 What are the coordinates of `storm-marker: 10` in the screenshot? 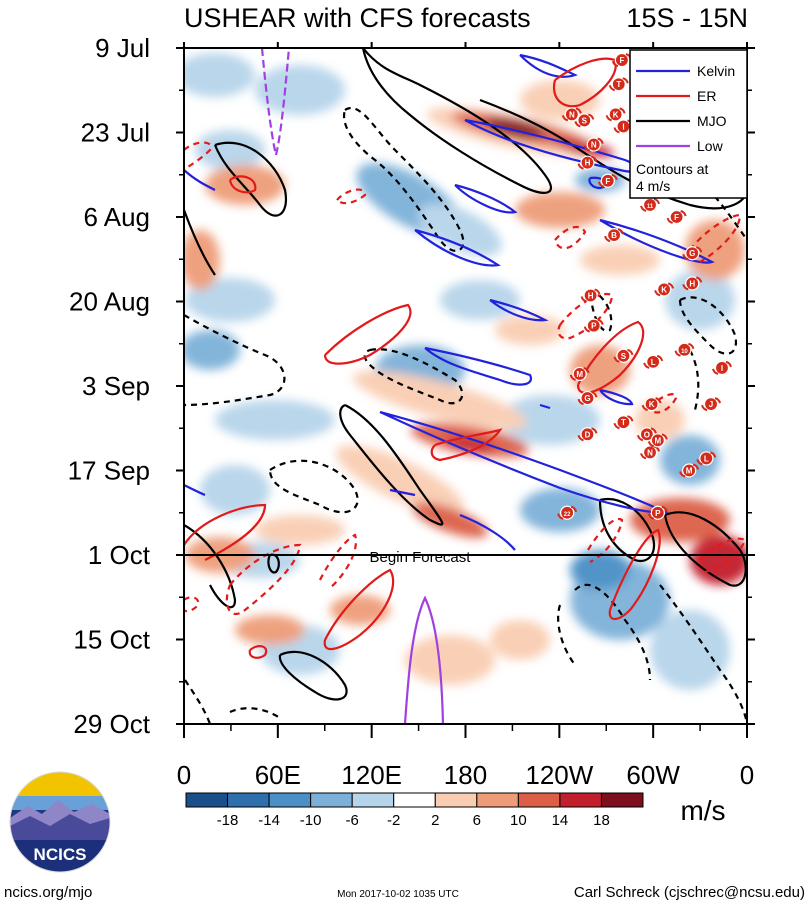 It's located at (684, 349).